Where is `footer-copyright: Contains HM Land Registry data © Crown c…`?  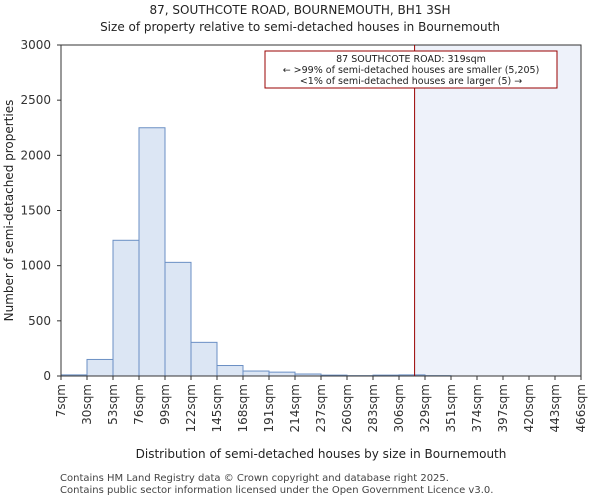 footer-copyright: Contains HM Land Registry data © Crown c… is located at coordinates (254, 478).